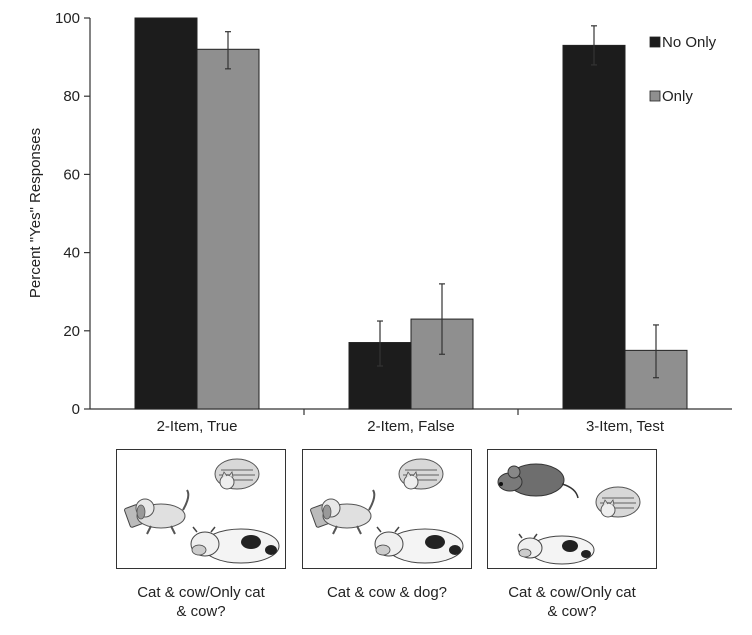 The height and width of the screenshot is (635, 752). Describe the element at coordinates (572, 611) in the screenshot. I see `panel-caption-3-line2: & cow?` at that location.